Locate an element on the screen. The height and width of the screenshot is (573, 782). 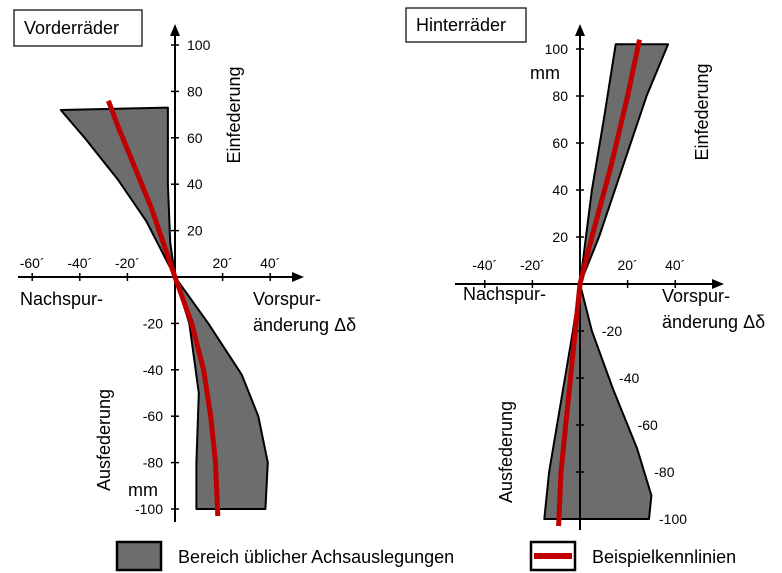
x-tick-label: -60´ is located at coordinates (32, 263).